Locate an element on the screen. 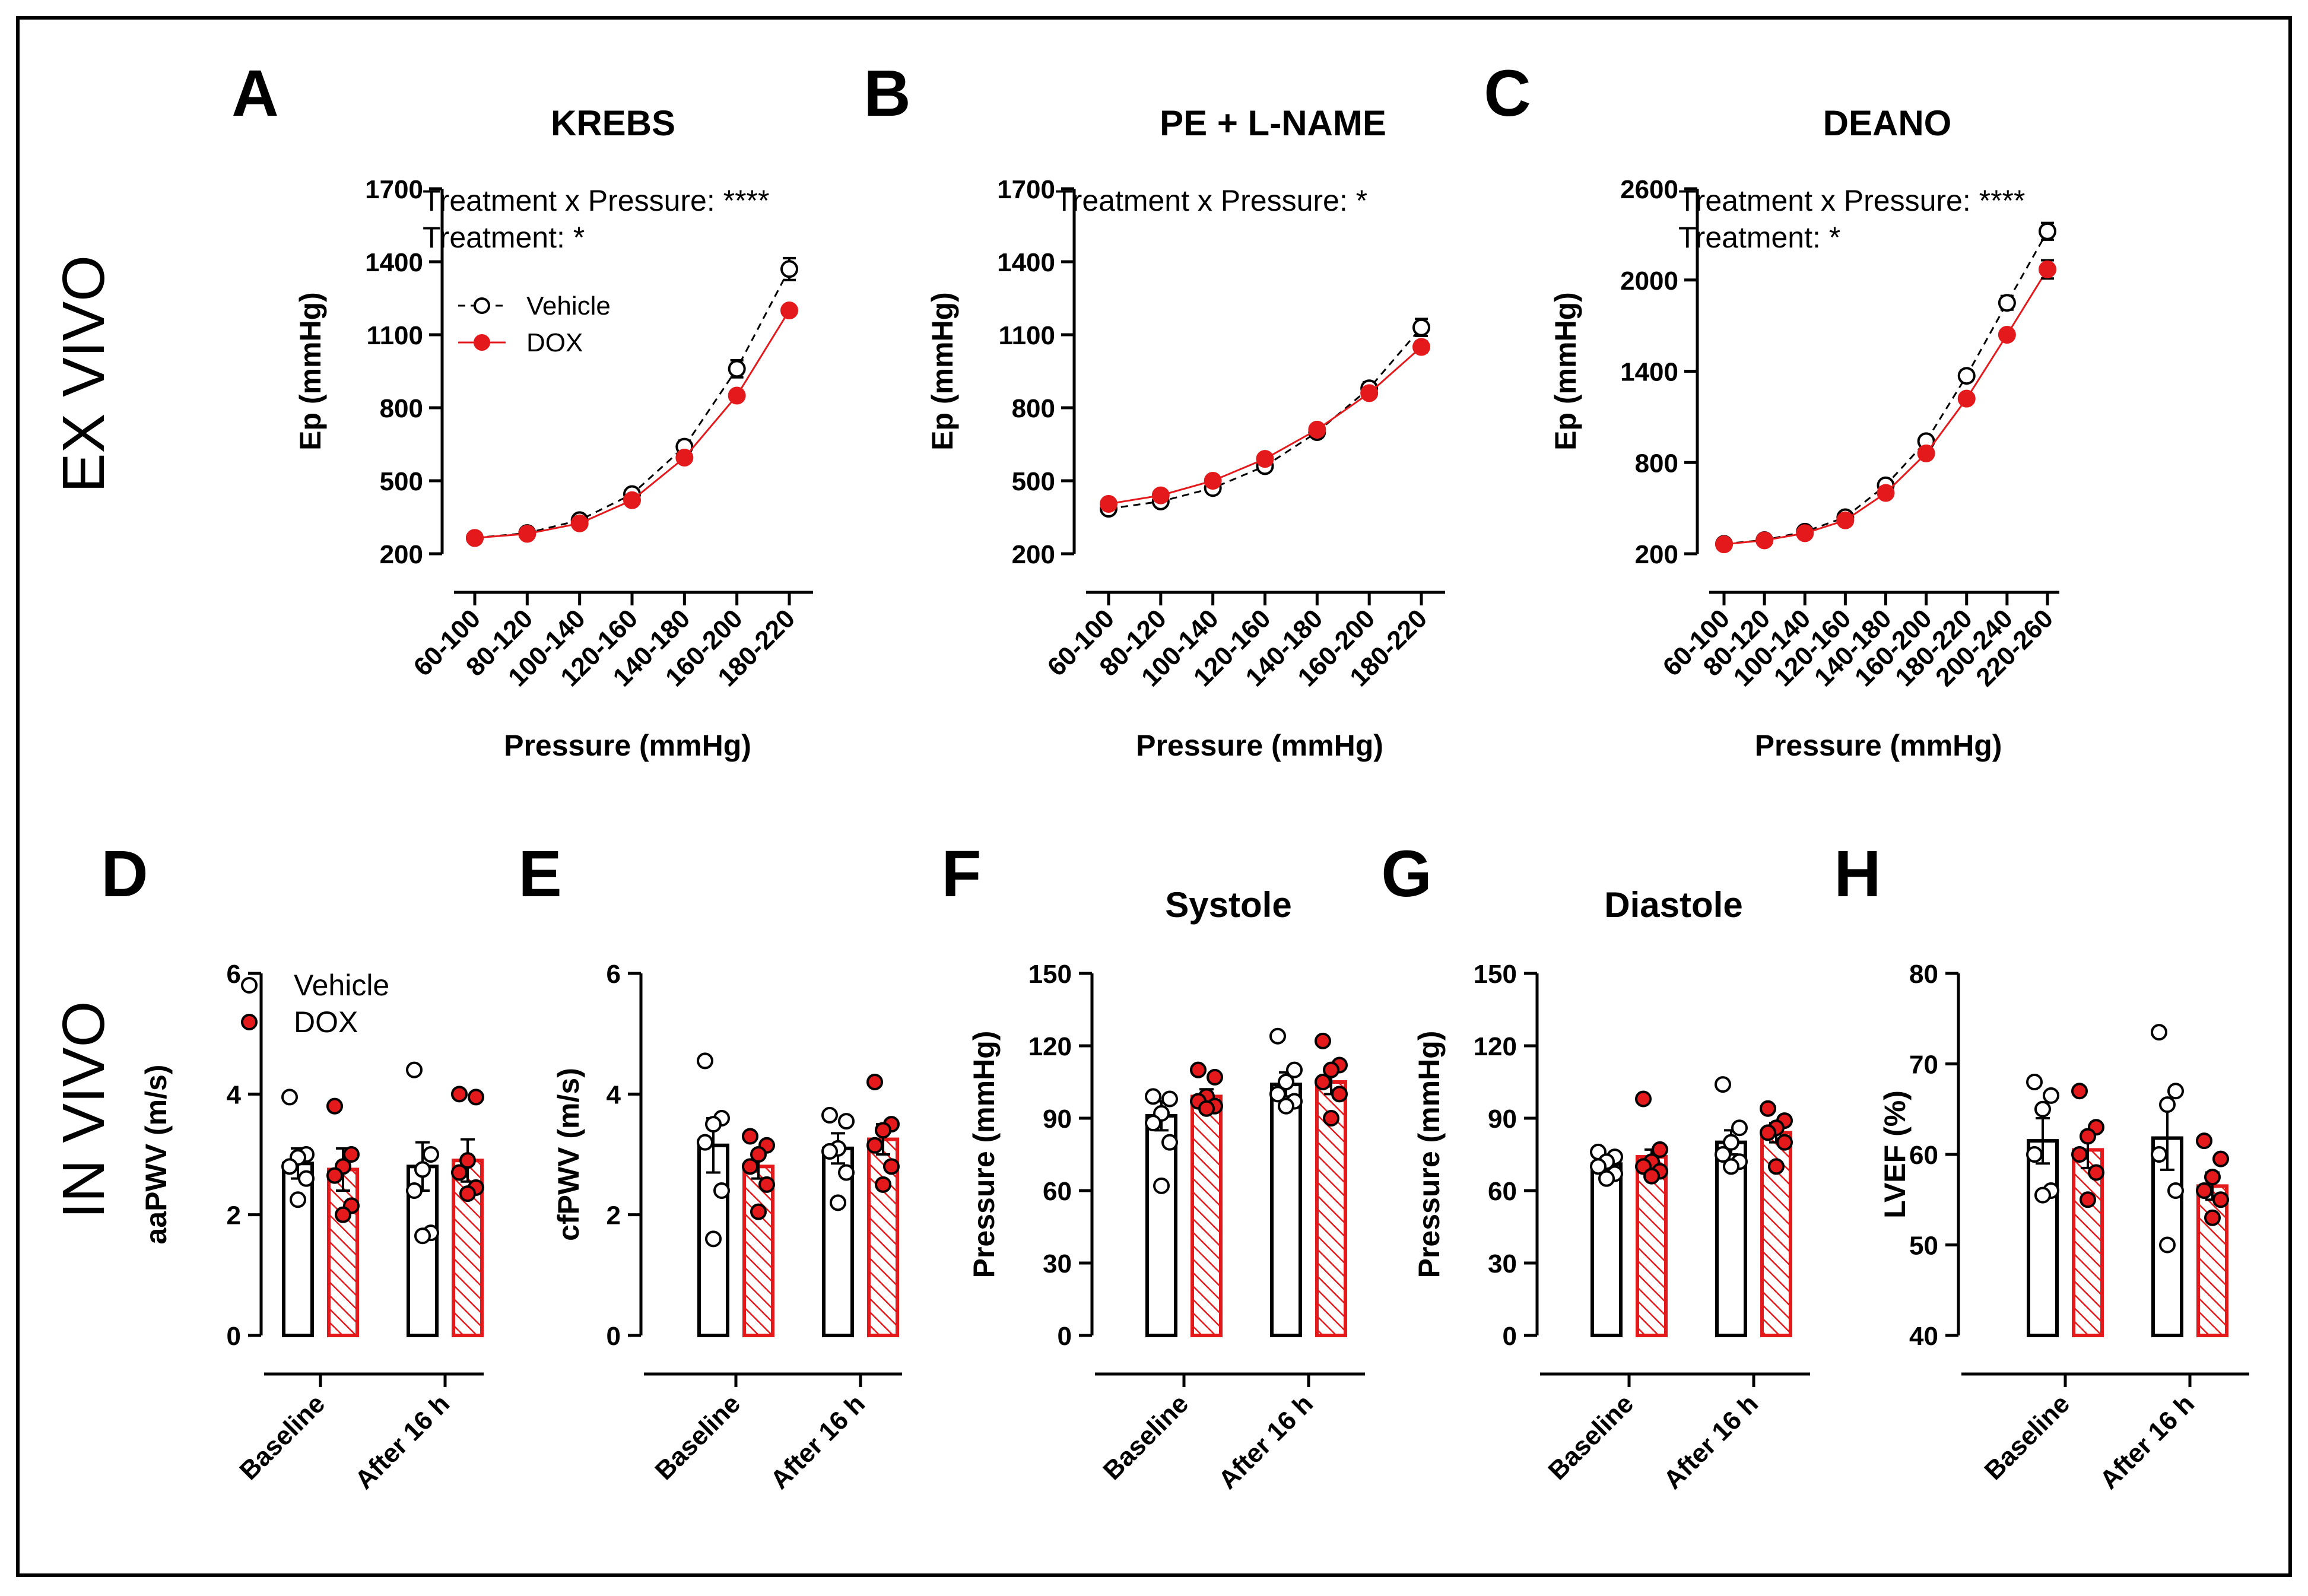  y-tick-label: 200 is located at coordinates (1033, 554).